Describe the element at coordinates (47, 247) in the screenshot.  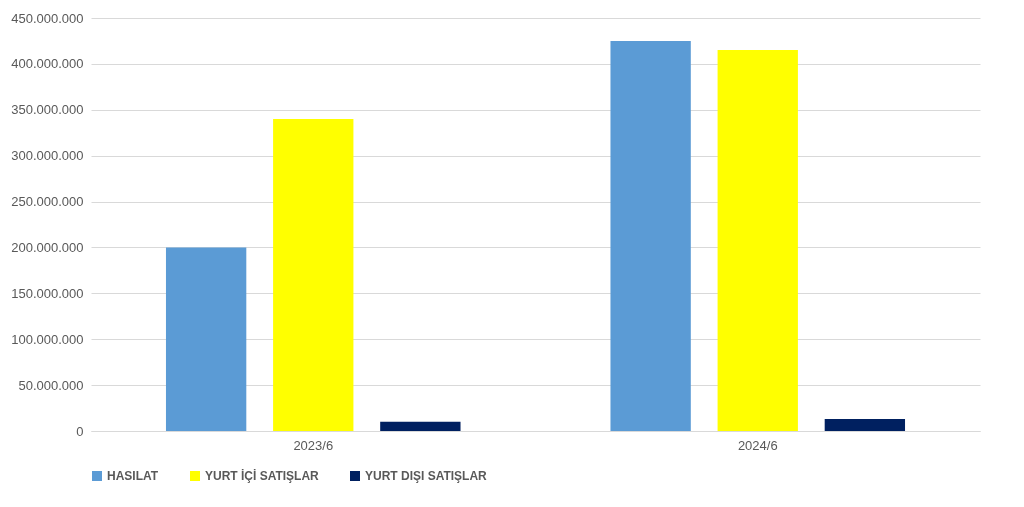
I see `y-tick-label: 200.000.000` at that location.